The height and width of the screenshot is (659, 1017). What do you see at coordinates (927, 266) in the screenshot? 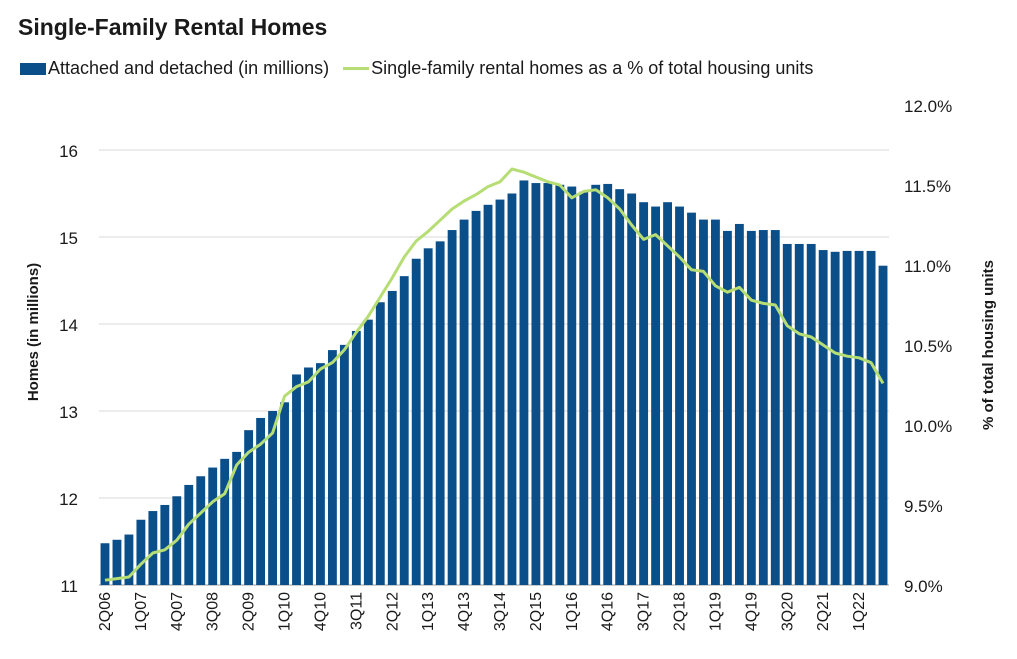
I see `y-right-tick-label: 11.0%` at bounding box center [927, 266].